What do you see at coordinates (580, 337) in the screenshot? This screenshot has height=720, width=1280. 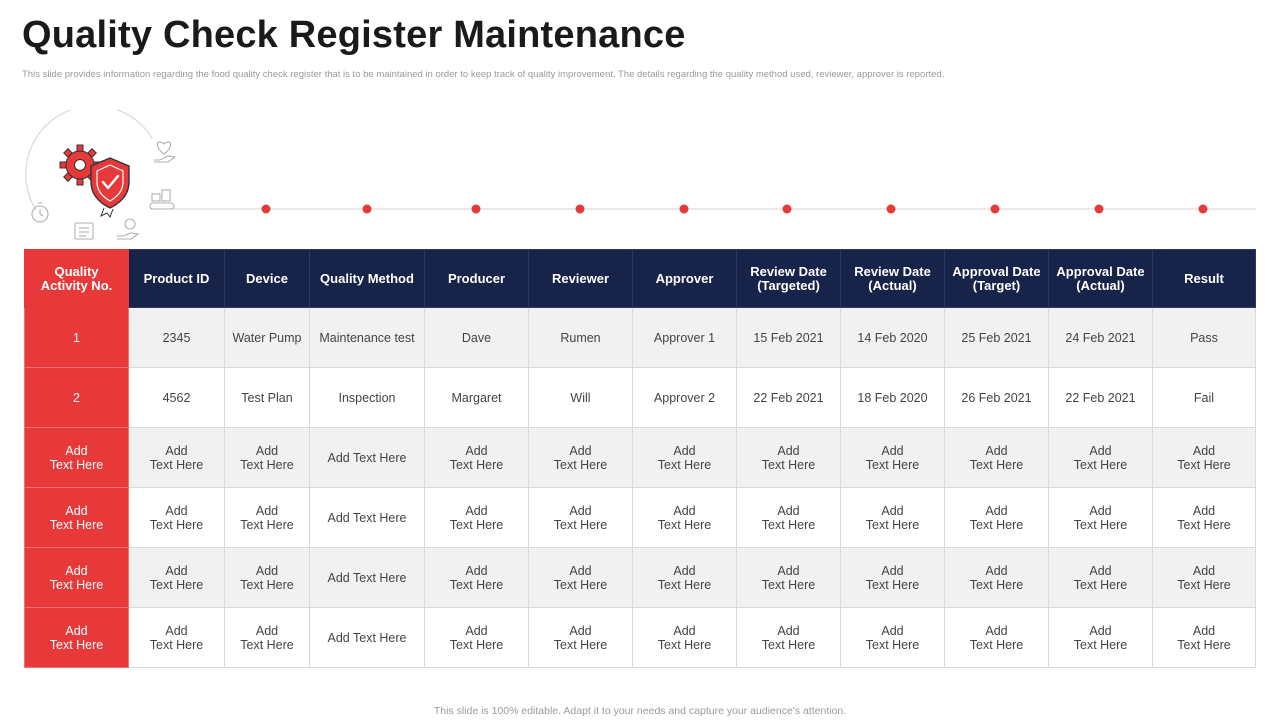 I see `table-cell: Rumen` at bounding box center [580, 337].